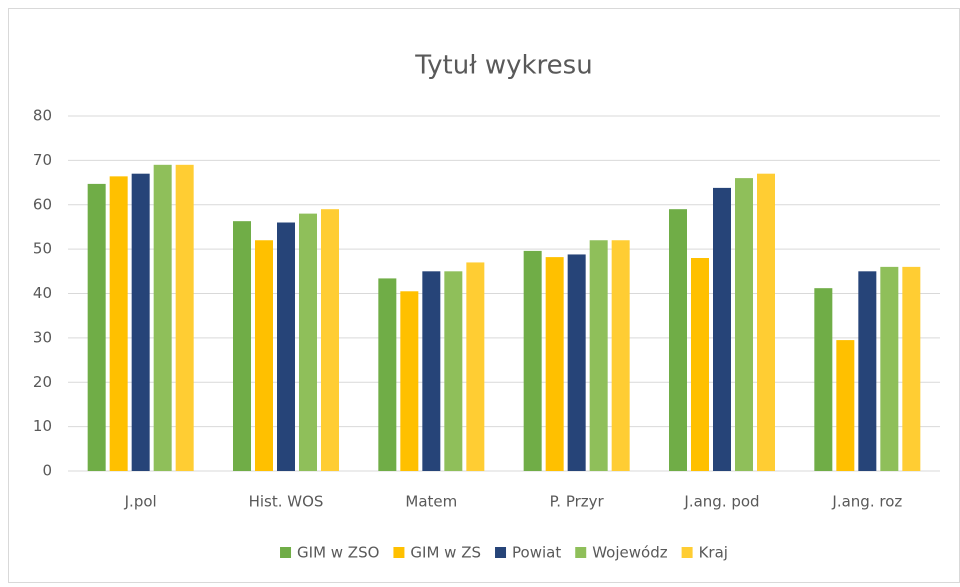 The width and height of the screenshot is (960, 587). Describe the element at coordinates (47, 471) in the screenshot. I see `y-tick-label: 0` at that location.